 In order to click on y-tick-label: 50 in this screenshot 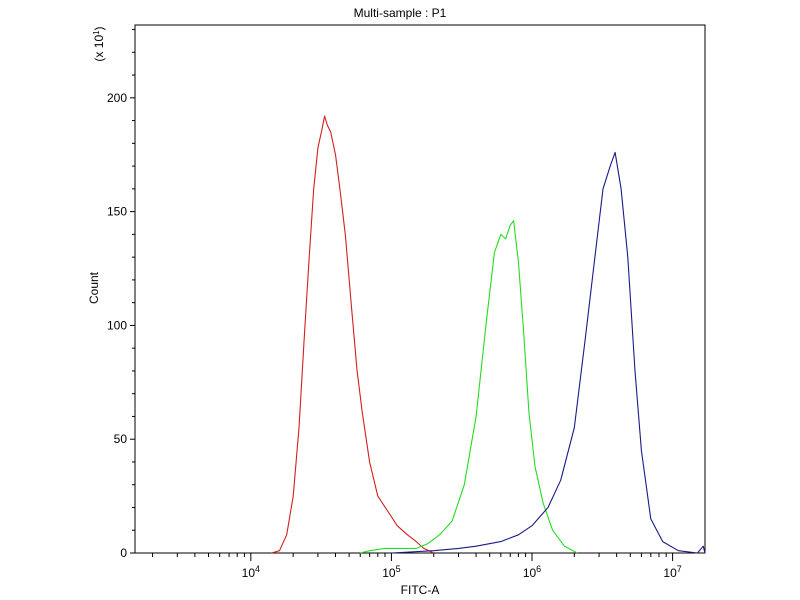, I will do `click(121, 439)`.